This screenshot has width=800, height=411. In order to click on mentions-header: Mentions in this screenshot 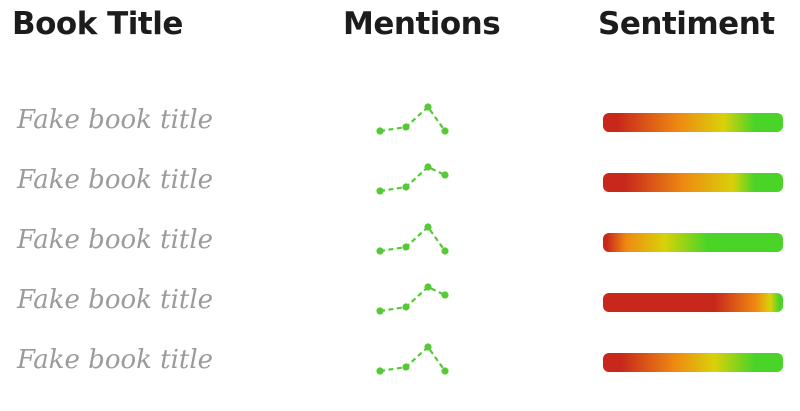, I will do `click(422, 24)`.